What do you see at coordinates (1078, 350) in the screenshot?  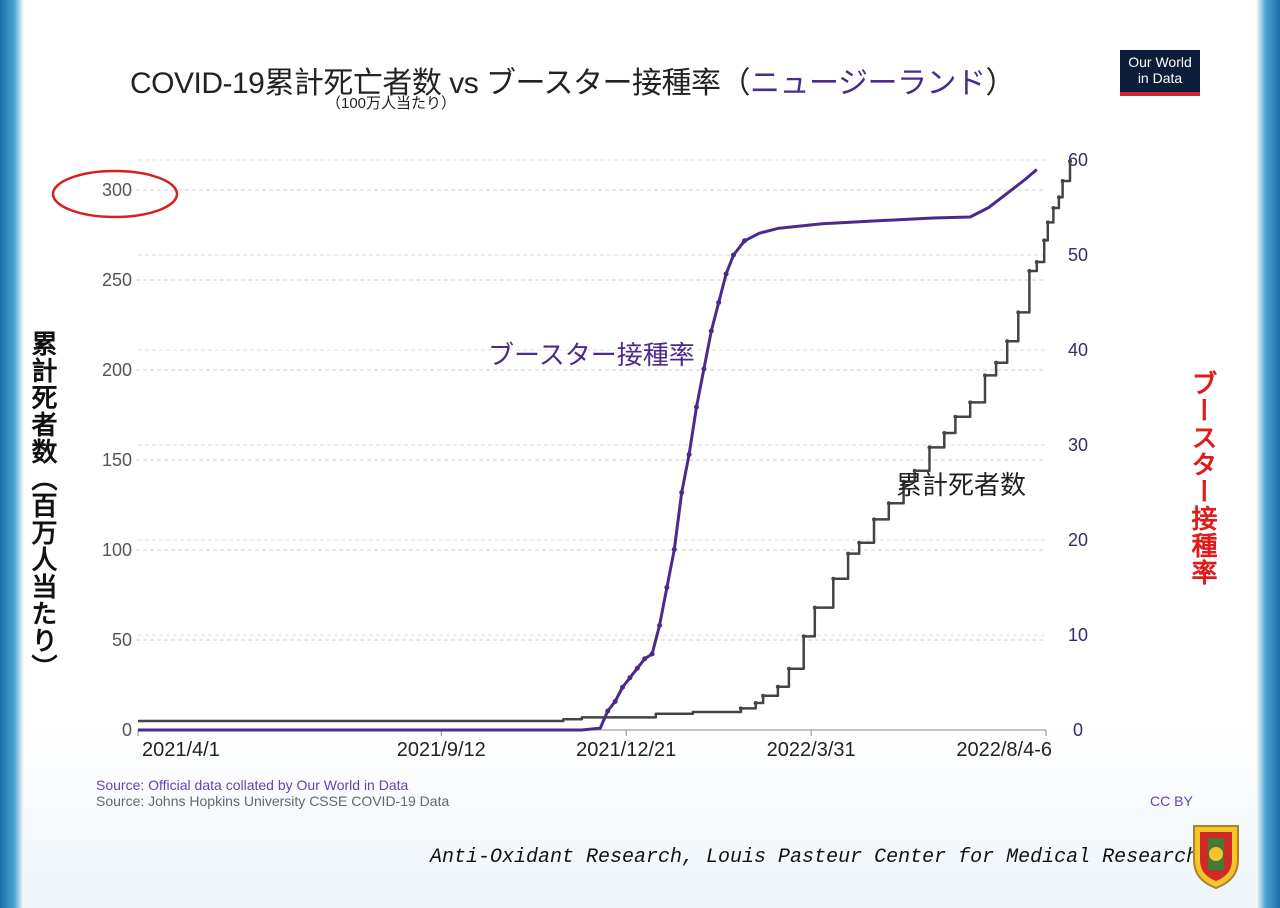 I see `right-tick-label: 40` at bounding box center [1078, 350].